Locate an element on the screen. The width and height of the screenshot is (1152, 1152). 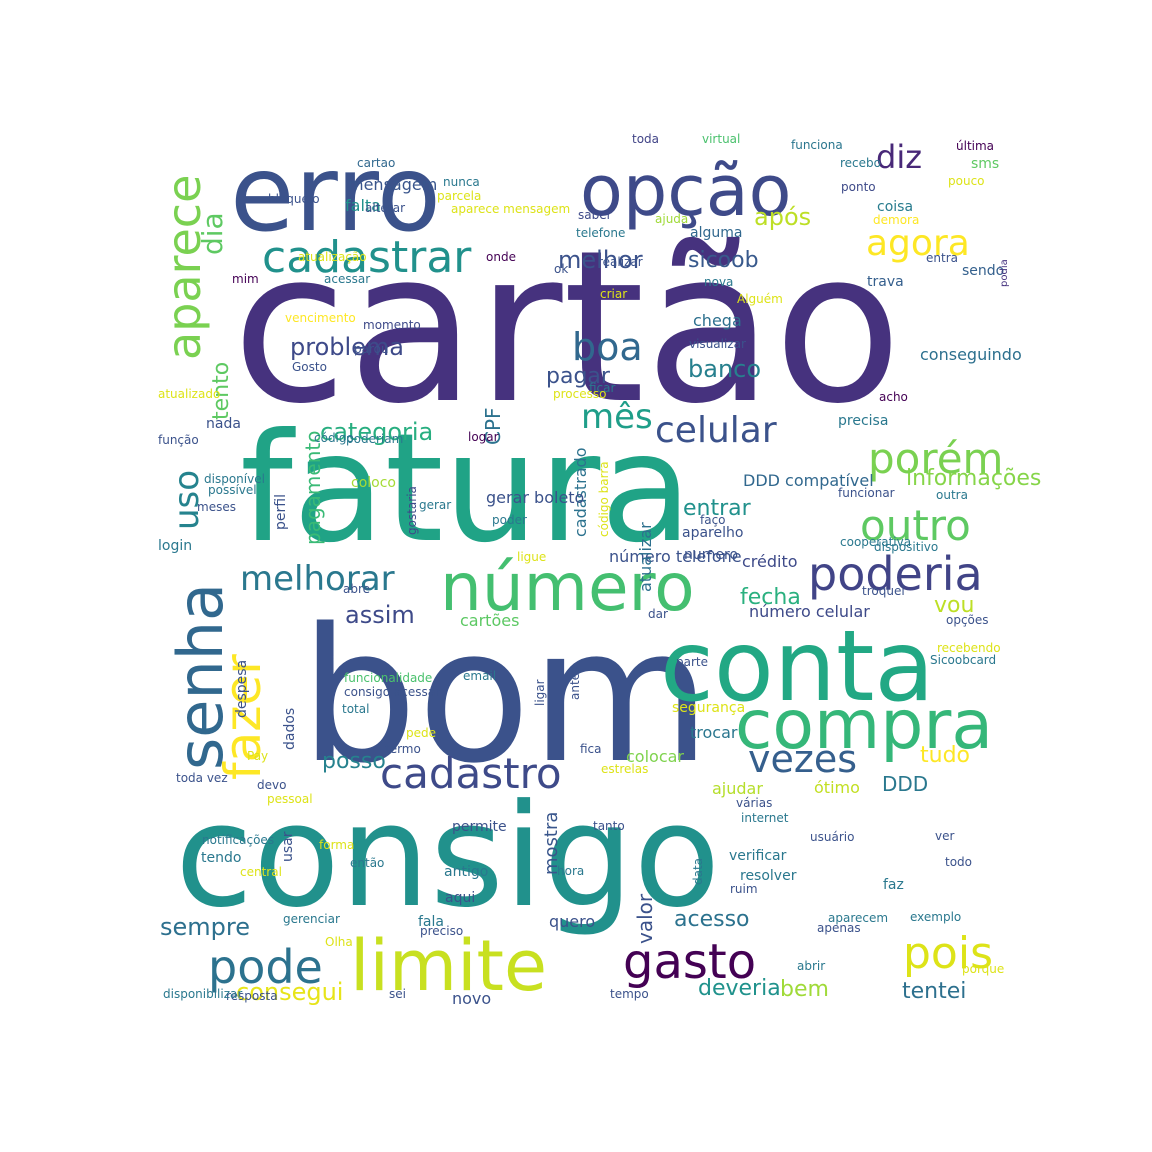
word-compra: compra is located at coordinates (864, 725).